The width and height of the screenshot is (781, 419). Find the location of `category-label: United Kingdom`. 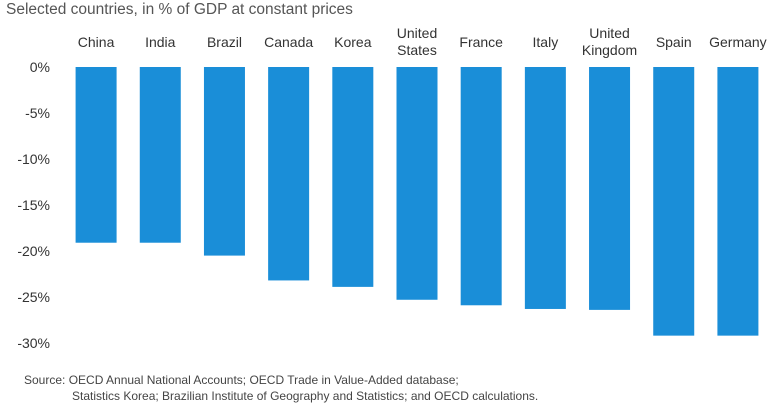

category-label: United Kingdom is located at coordinates (609, 41).